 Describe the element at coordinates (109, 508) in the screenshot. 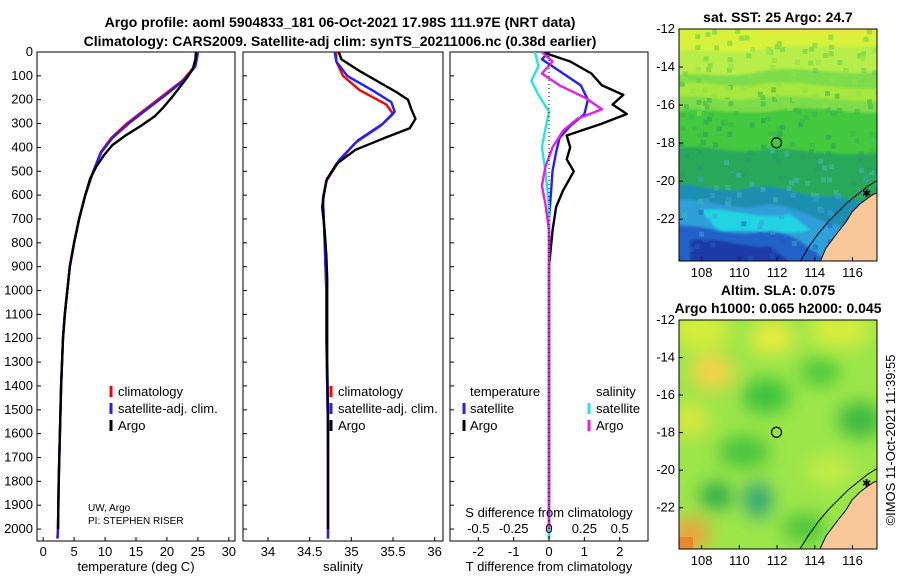

I see `credit-line1: UW, Argo` at that location.